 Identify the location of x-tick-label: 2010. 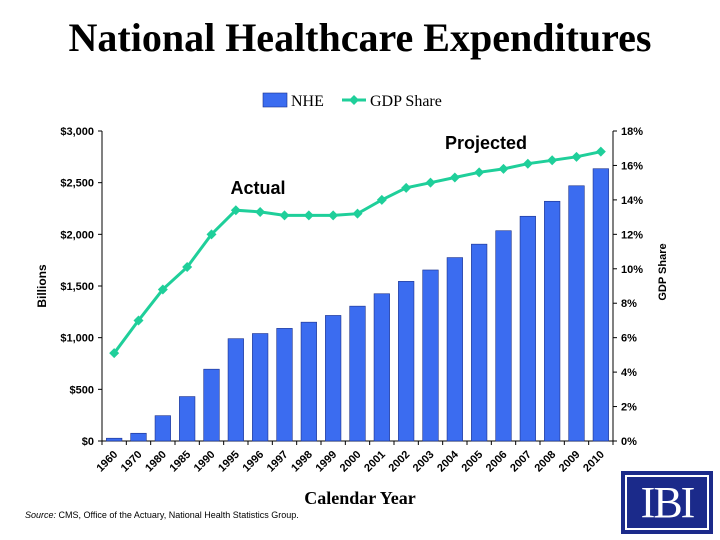
(594, 462).